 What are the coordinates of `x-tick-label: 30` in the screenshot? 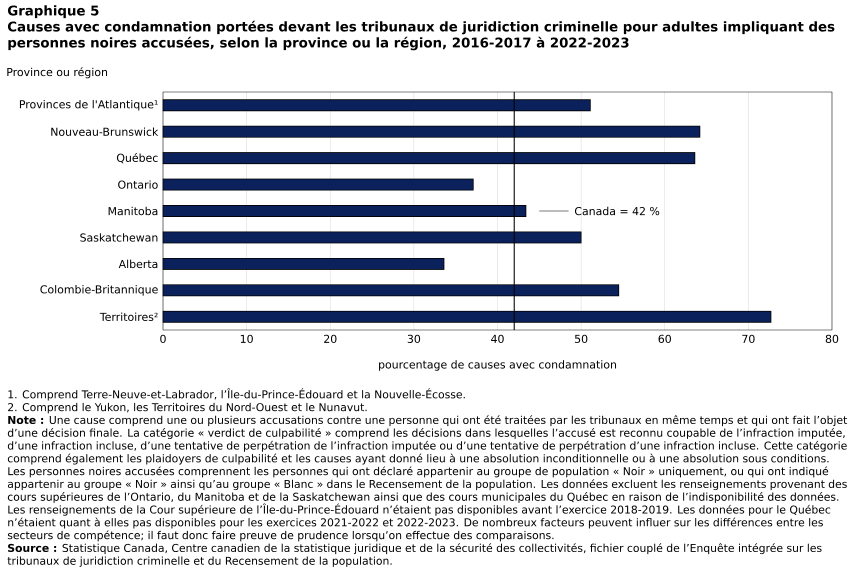 It's located at (414, 338).